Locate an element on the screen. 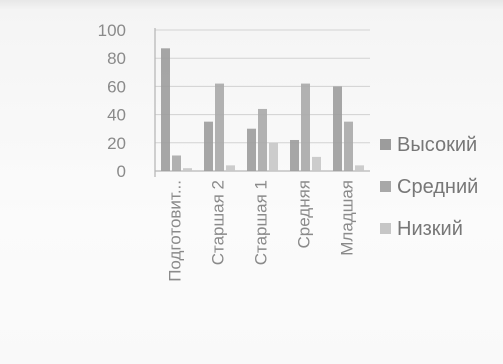  x-category-label: Младшая is located at coordinates (347, 218).